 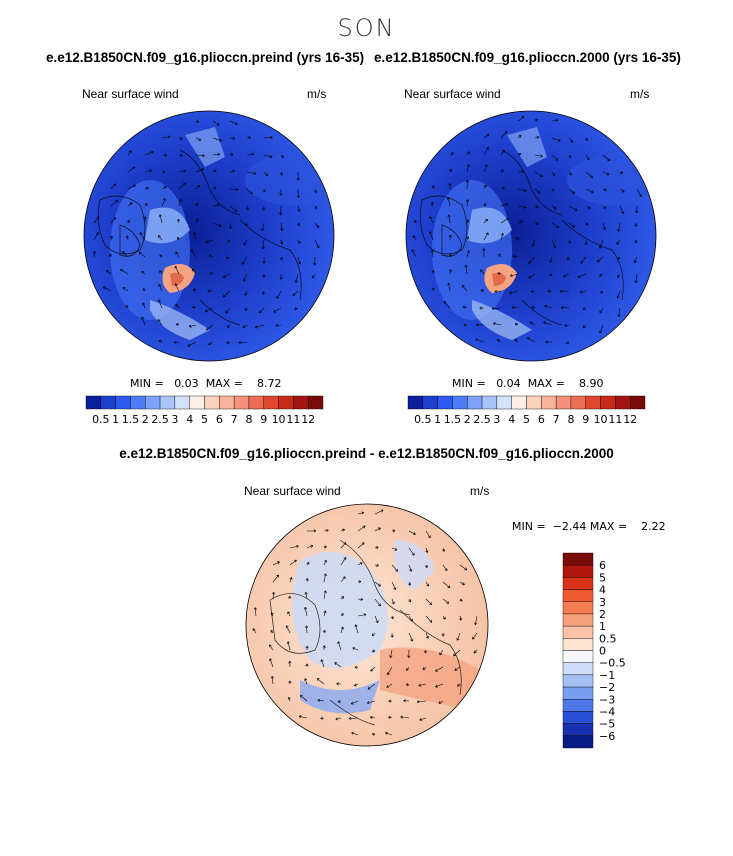 I want to click on right-colorbar-tick-label: 1.5, so click(x=453, y=419).